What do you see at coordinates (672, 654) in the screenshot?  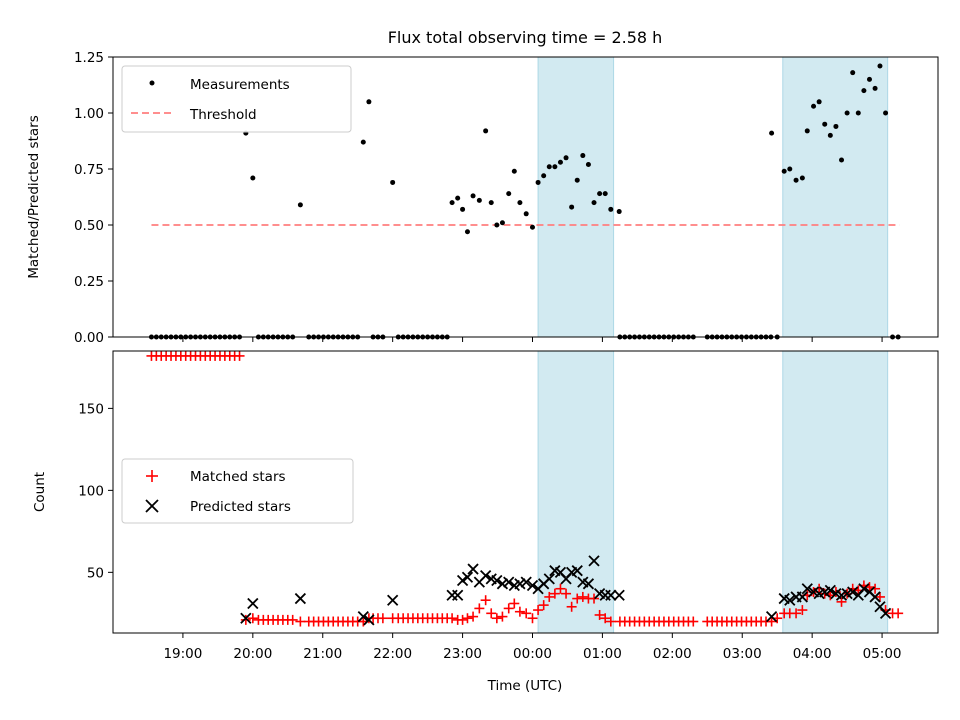 I see `bottom-x-tick-label: 02:00` at bounding box center [672, 654].